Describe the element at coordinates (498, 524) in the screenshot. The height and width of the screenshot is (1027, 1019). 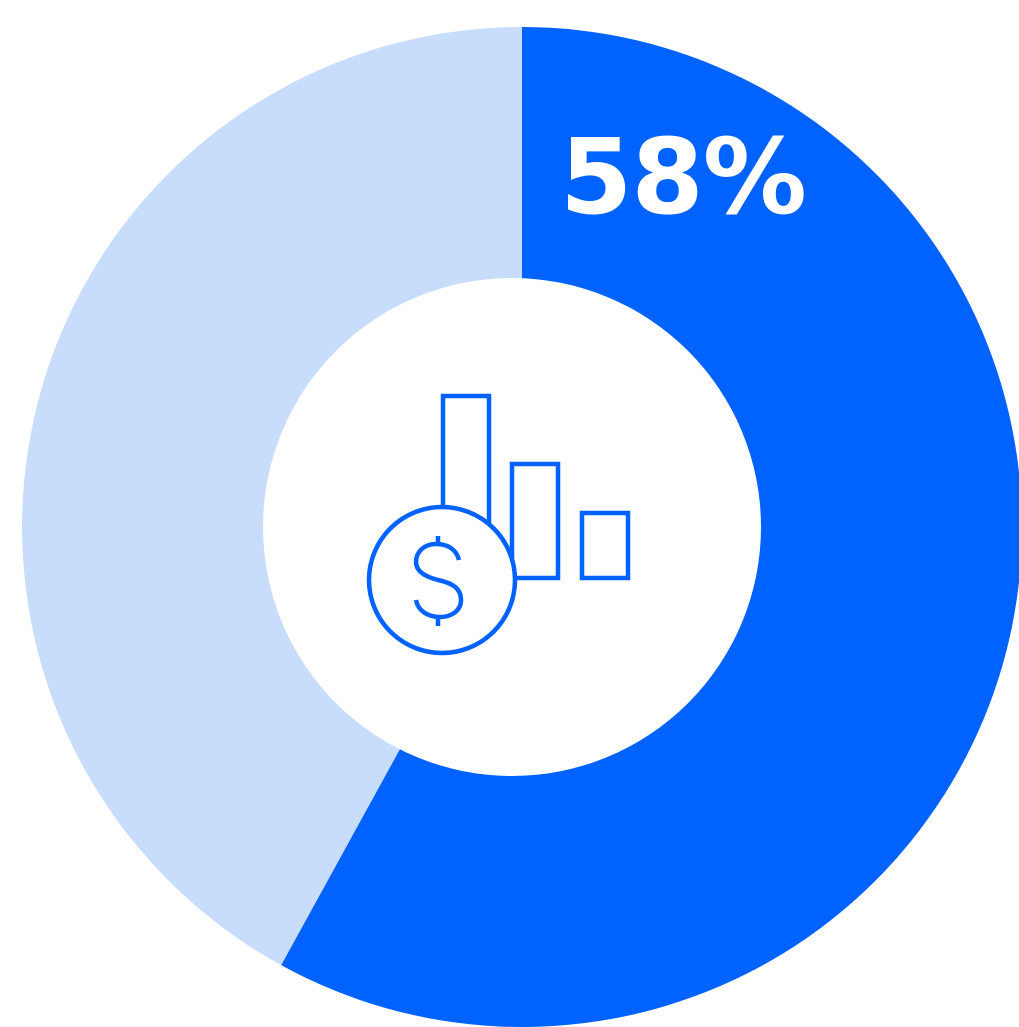
I see `dollar-coin-bar-chart-icon` at that location.